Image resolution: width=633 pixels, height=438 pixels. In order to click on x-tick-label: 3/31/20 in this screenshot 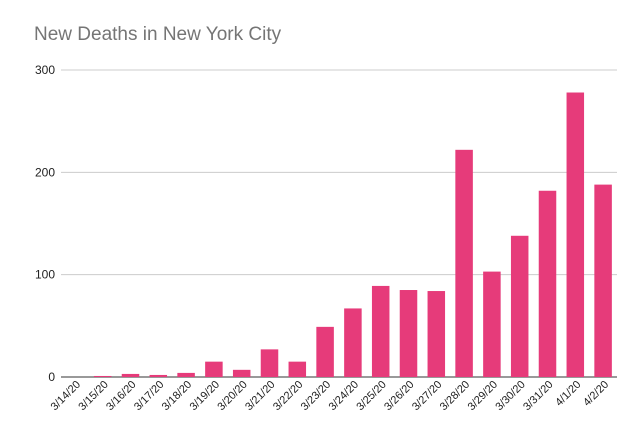, I will do `click(538, 396)`.